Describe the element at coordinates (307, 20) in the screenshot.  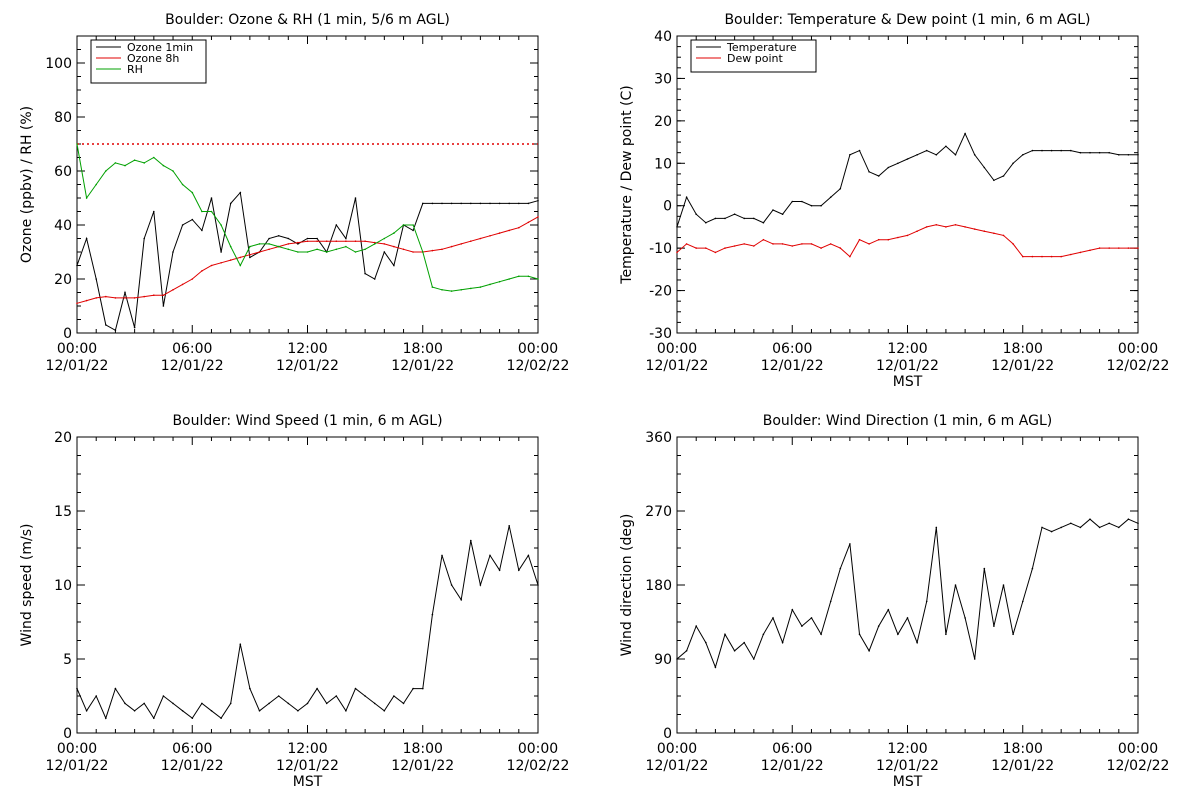
I see `chart-title: Boulder: Ozone & RH (1 min, 5/6 m AGL)` at that location.